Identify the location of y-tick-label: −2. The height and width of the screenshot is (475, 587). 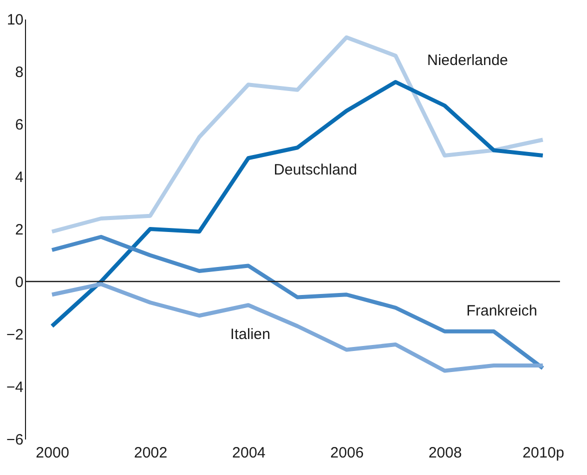
(15, 335).